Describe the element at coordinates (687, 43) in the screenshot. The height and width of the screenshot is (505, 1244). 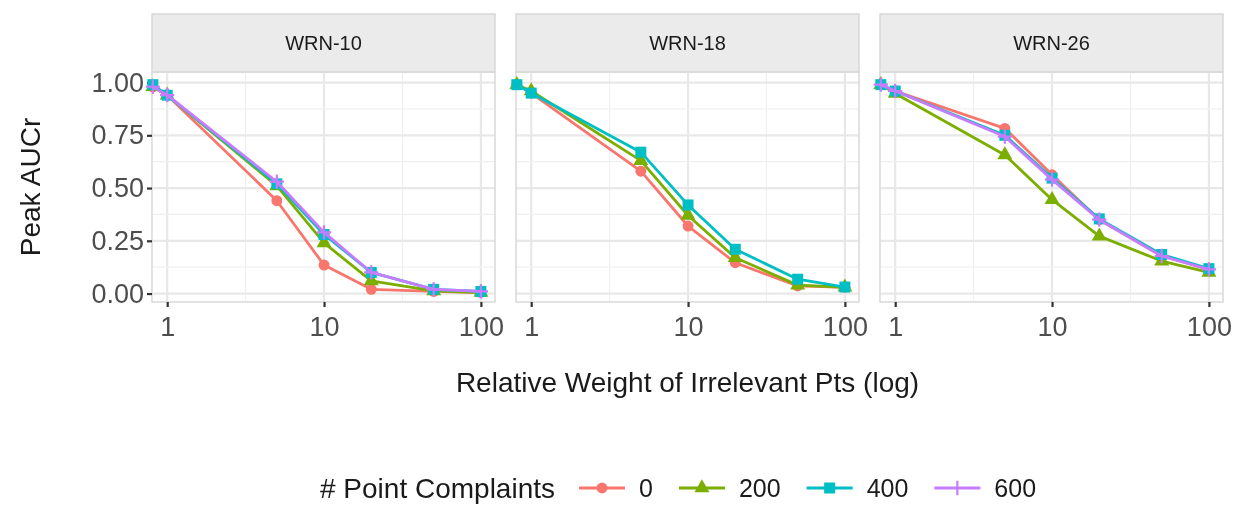
I see `chart-title: WRN-18` at that location.